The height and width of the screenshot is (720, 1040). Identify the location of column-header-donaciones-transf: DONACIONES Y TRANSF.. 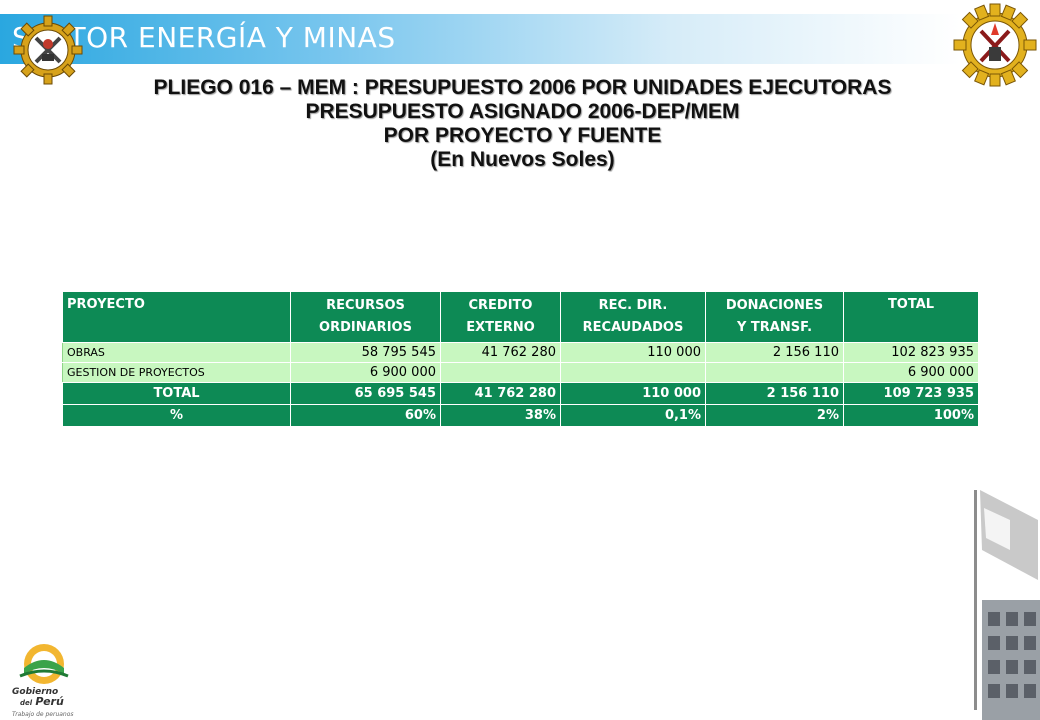
(774, 317).